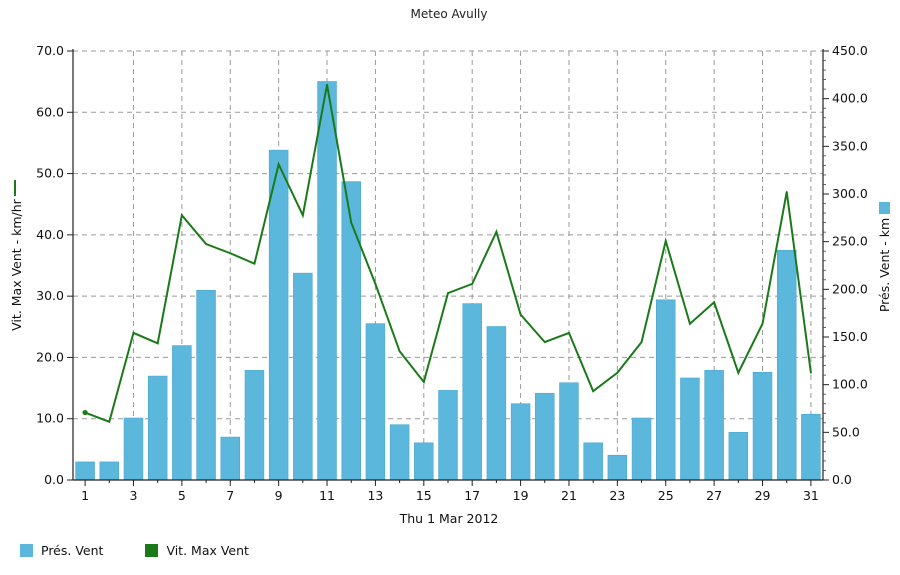 This screenshot has height=575, width=900. I want to click on x-tick-label: 11, so click(327, 495).